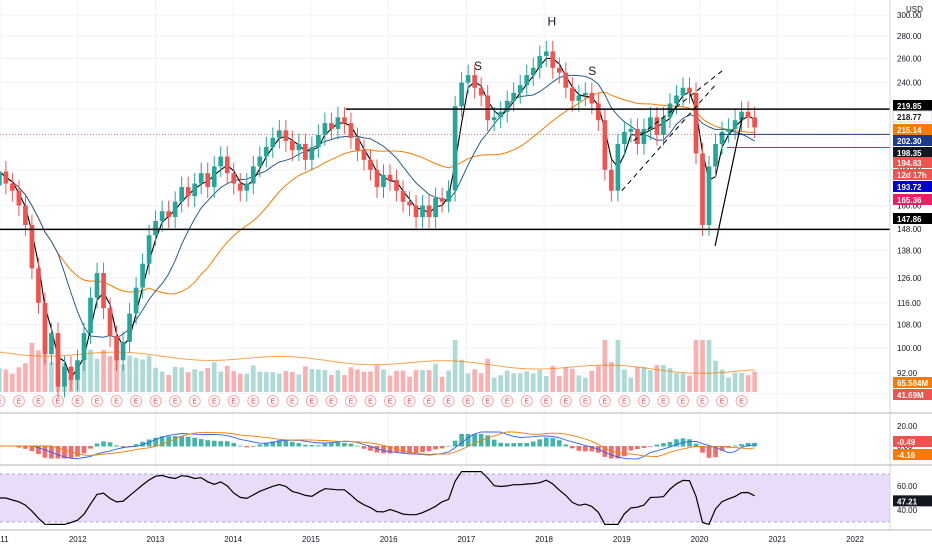 The image size is (932, 550). I want to click on x-tick-label: 2015, so click(311, 539).